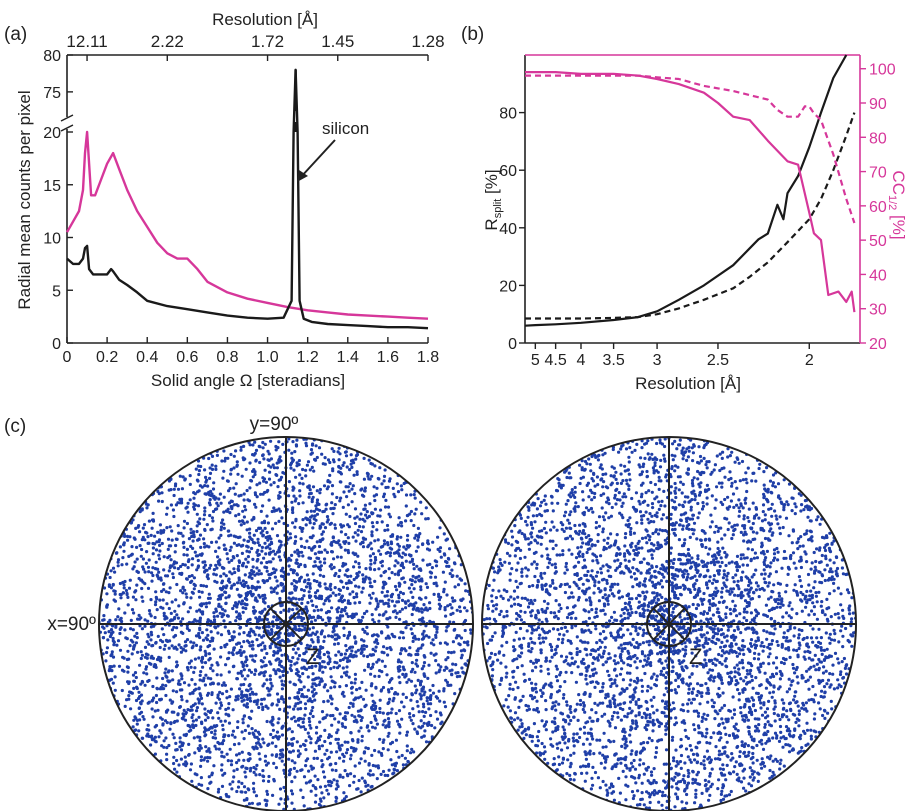 The width and height of the screenshot is (916, 811). What do you see at coordinates (67, 123) in the screenshot?
I see `chart-a-axis-break` at bounding box center [67, 123].